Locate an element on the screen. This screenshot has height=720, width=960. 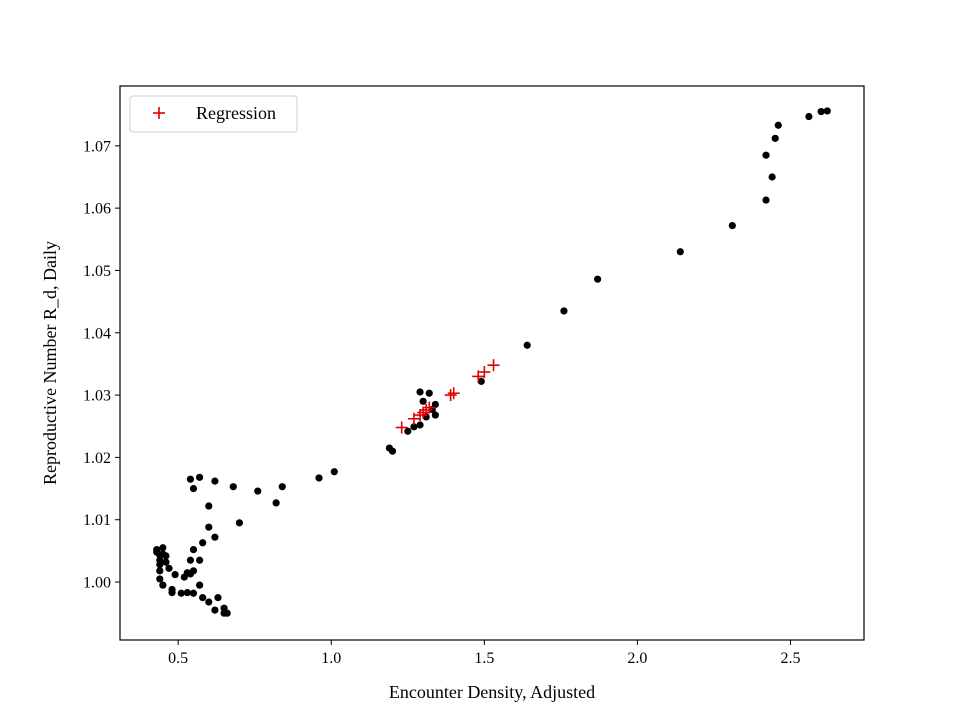
legend-box is located at coordinates (213, 114).